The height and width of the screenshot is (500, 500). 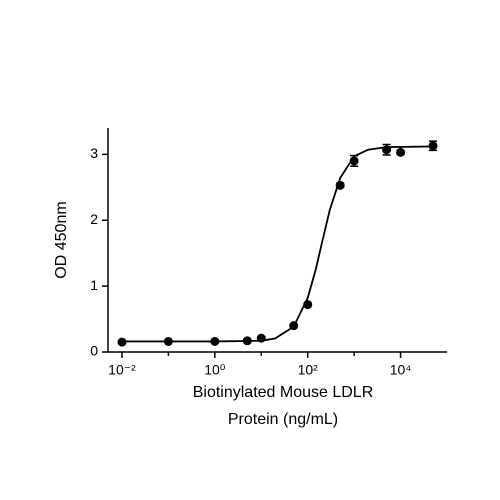 What do you see at coordinates (122, 370) in the screenshot?
I see `x-tick-label: 10⁻²` at bounding box center [122, 370].